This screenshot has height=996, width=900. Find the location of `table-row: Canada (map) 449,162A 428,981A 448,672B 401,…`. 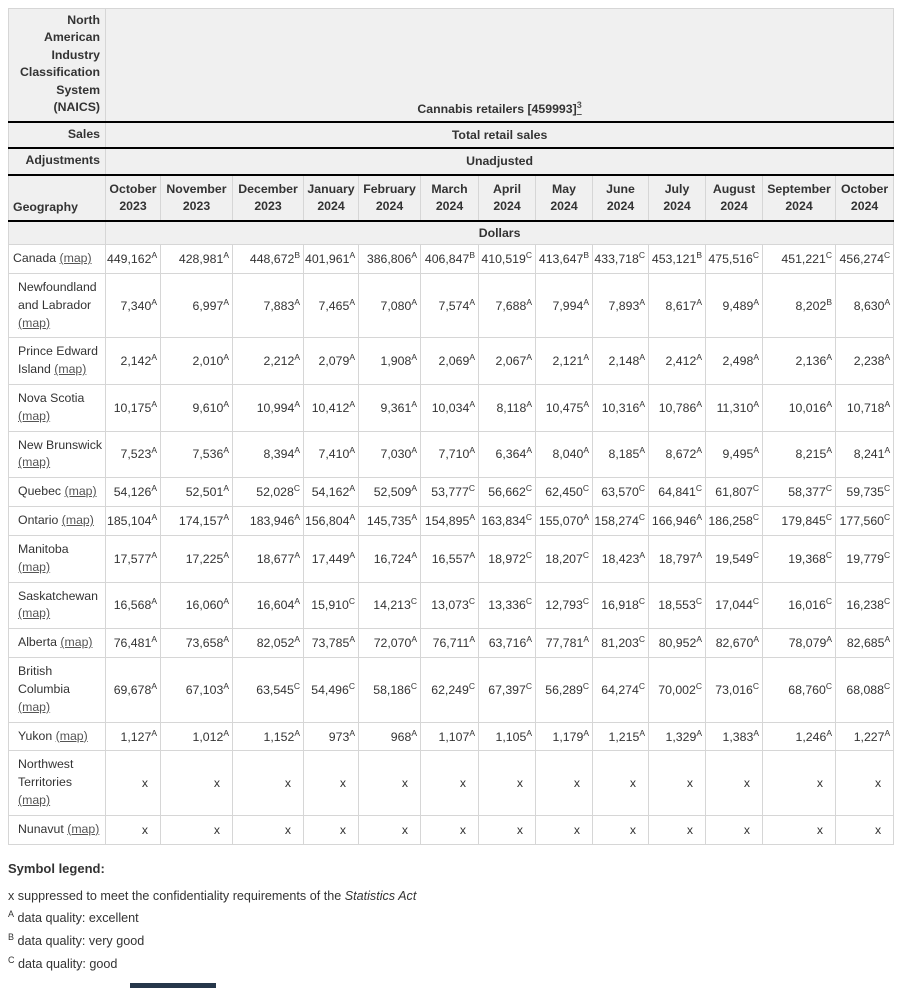

table-row: Canada (map) 449,162A 428,981A 448,672B 401,… is located at coordinates (451, 259).